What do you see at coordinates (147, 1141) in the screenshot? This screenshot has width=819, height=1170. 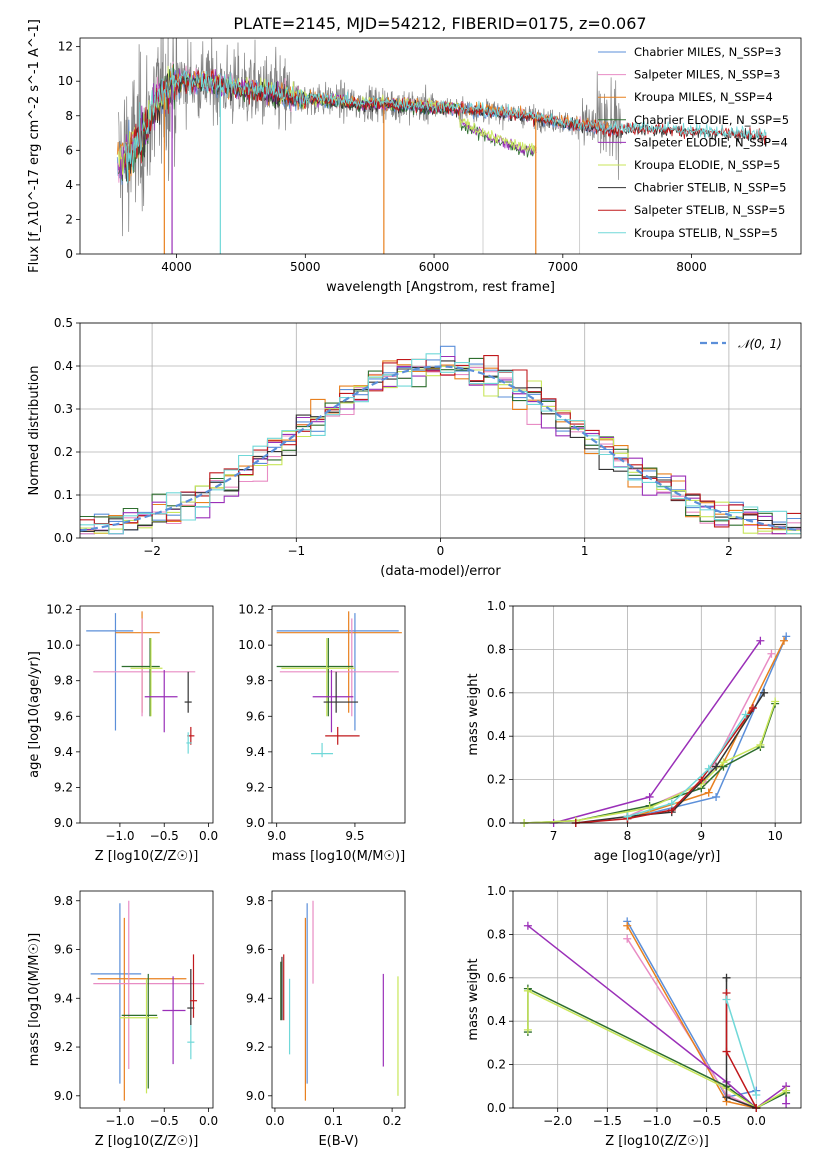 I see `mass-vs-Z-xlabel: Z [log10(Z/Z☉)]` at bounding box center [147, 1141].